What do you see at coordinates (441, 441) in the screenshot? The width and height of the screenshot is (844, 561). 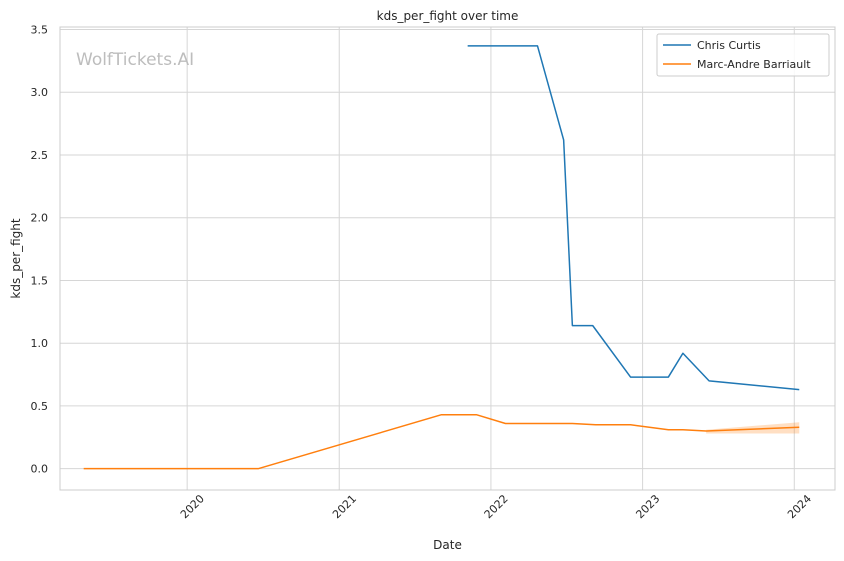 I see `series-line` at bounding box center [441, 441].